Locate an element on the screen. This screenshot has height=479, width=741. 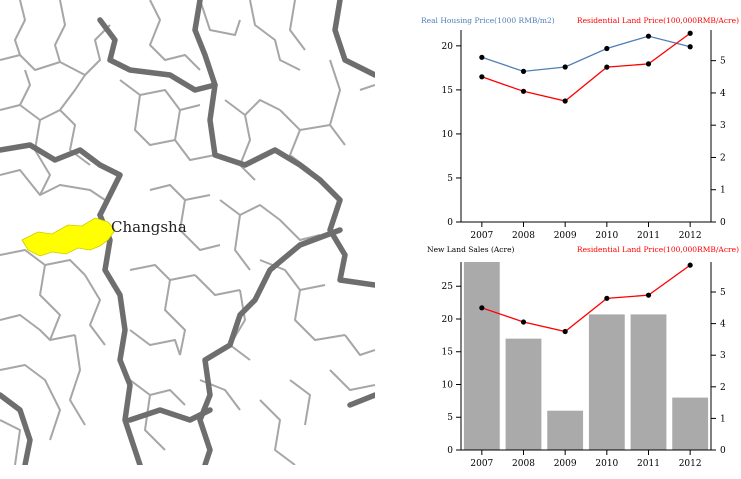
bar-2008 is located at coordinates (523, 394).